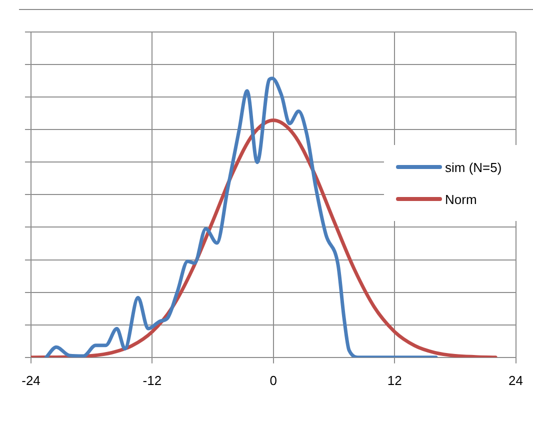  I want to click on legend-label: sim (N=5), so click(473, 167).